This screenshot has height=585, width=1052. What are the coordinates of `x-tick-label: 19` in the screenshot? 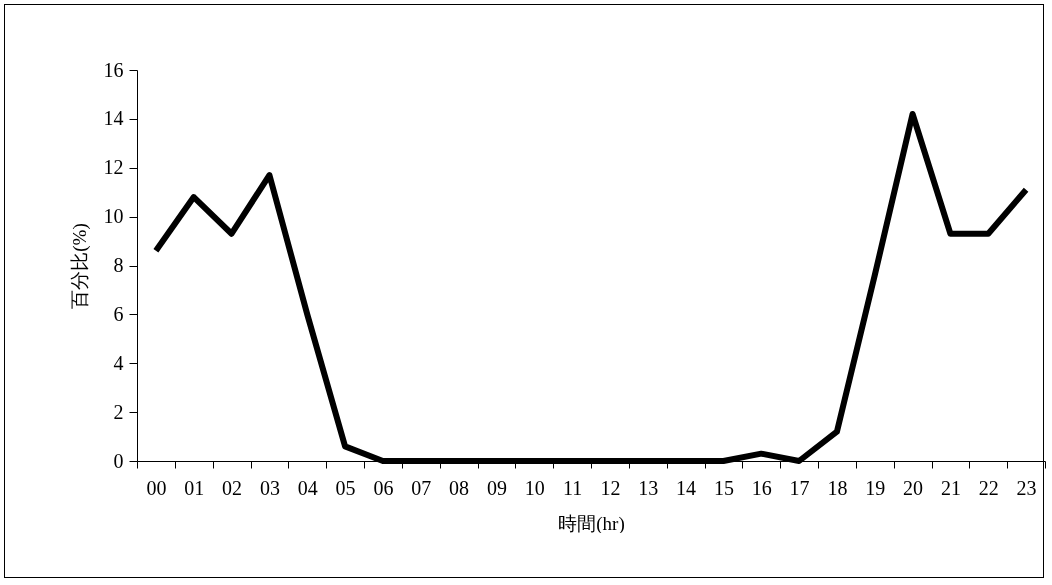 It's located at (875, 487).